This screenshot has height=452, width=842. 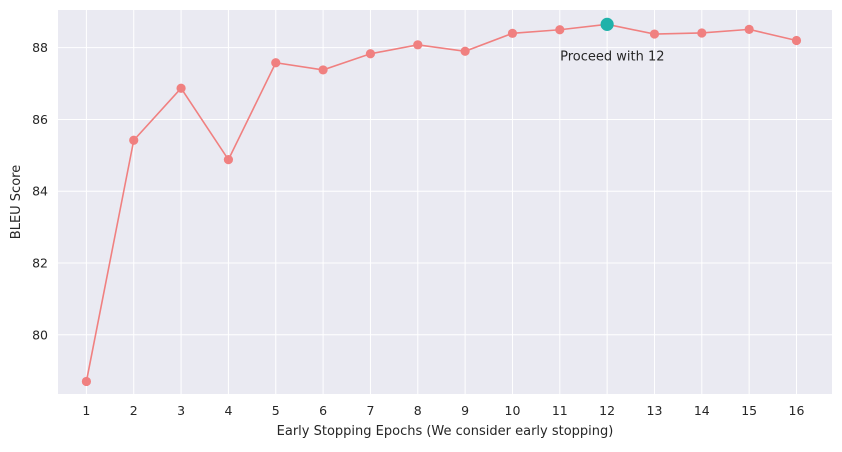 I want to click on y-tick-label: 88, so click(x=40, y=47).